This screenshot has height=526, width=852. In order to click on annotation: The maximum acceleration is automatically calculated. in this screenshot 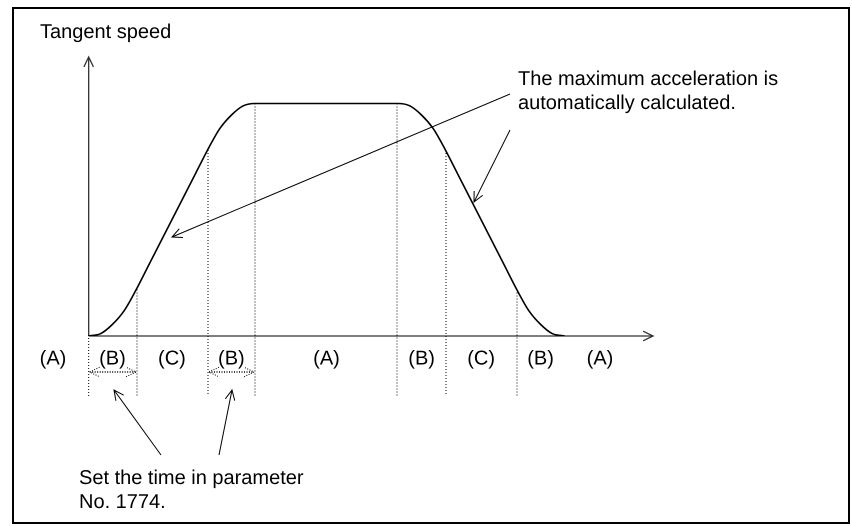, I will do `click(649, 91)`.